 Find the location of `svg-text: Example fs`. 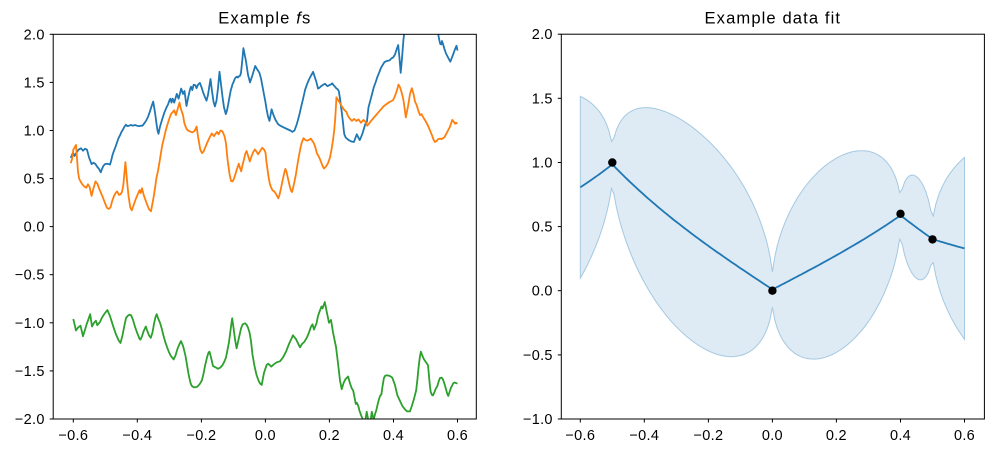

svg-text: Example fs is located at coordinates (264, 18).